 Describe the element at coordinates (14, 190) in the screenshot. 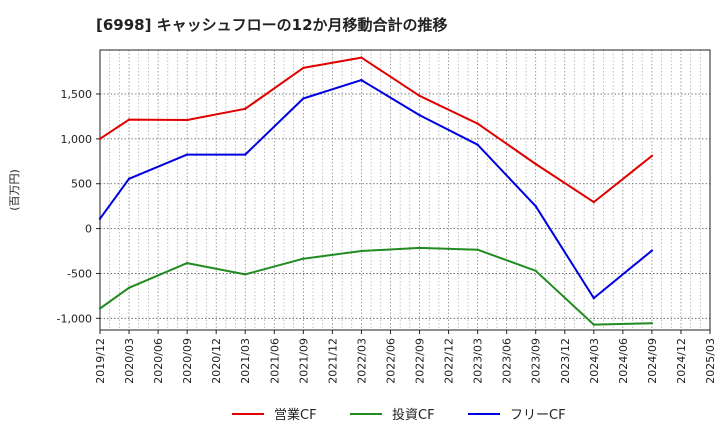

I see `y-axis-label: (百万円)` at that location.